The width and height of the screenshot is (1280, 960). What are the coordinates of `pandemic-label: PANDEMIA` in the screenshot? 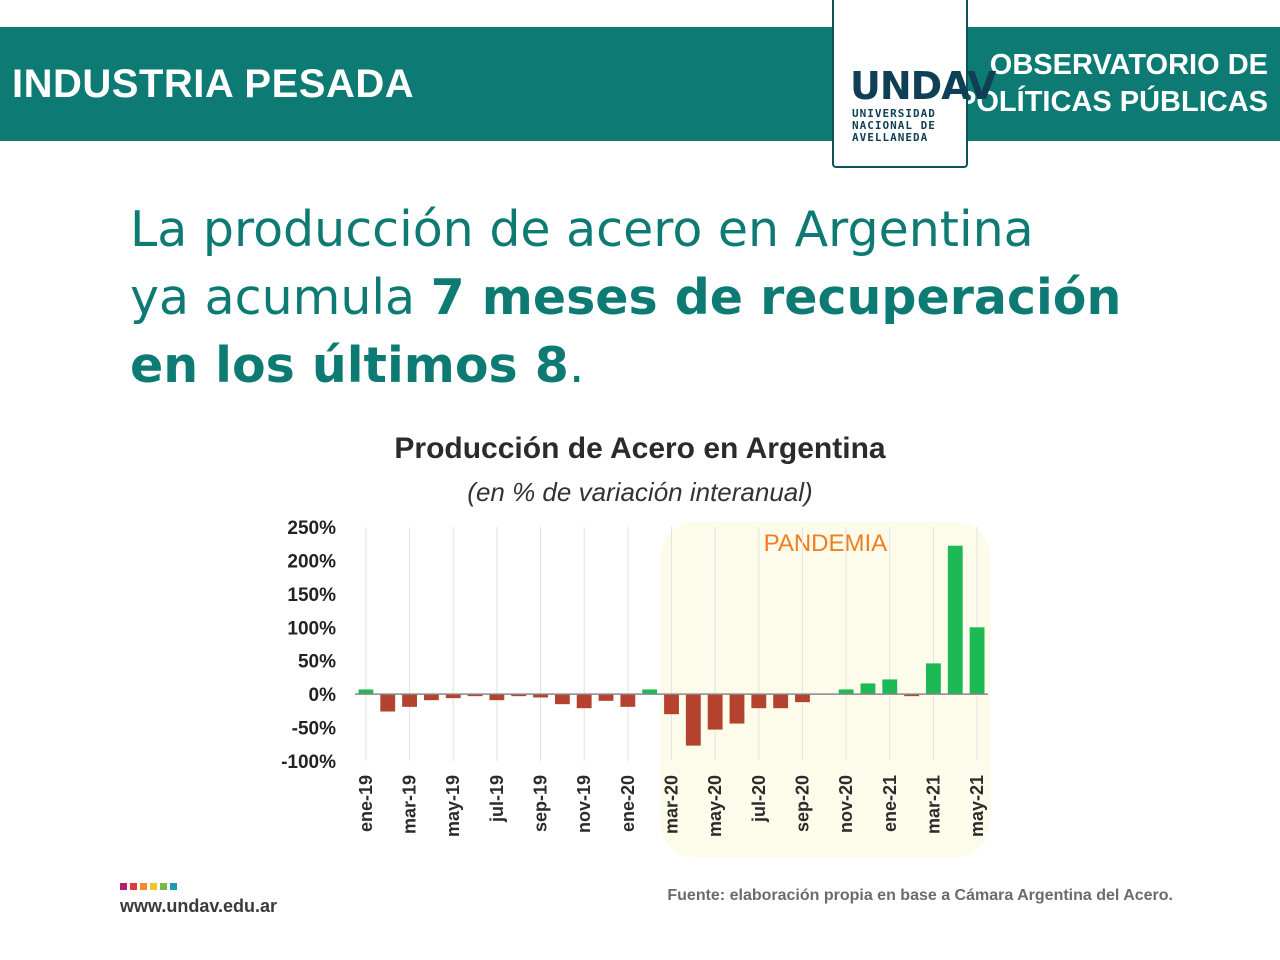 It's located at (826, 543).